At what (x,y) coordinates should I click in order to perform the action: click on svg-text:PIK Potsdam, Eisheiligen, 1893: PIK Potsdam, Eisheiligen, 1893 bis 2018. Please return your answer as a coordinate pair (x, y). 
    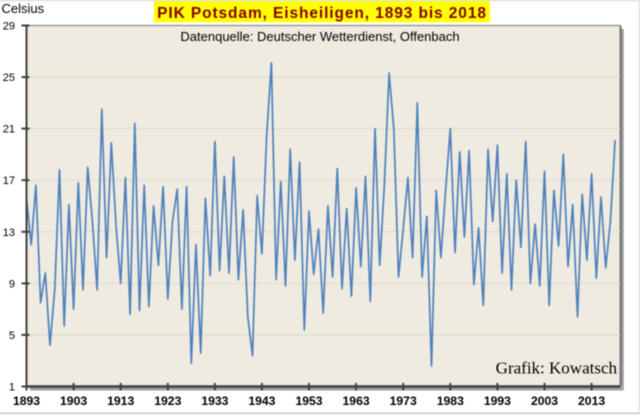
    Looking at the image, I should click on (322, 13).